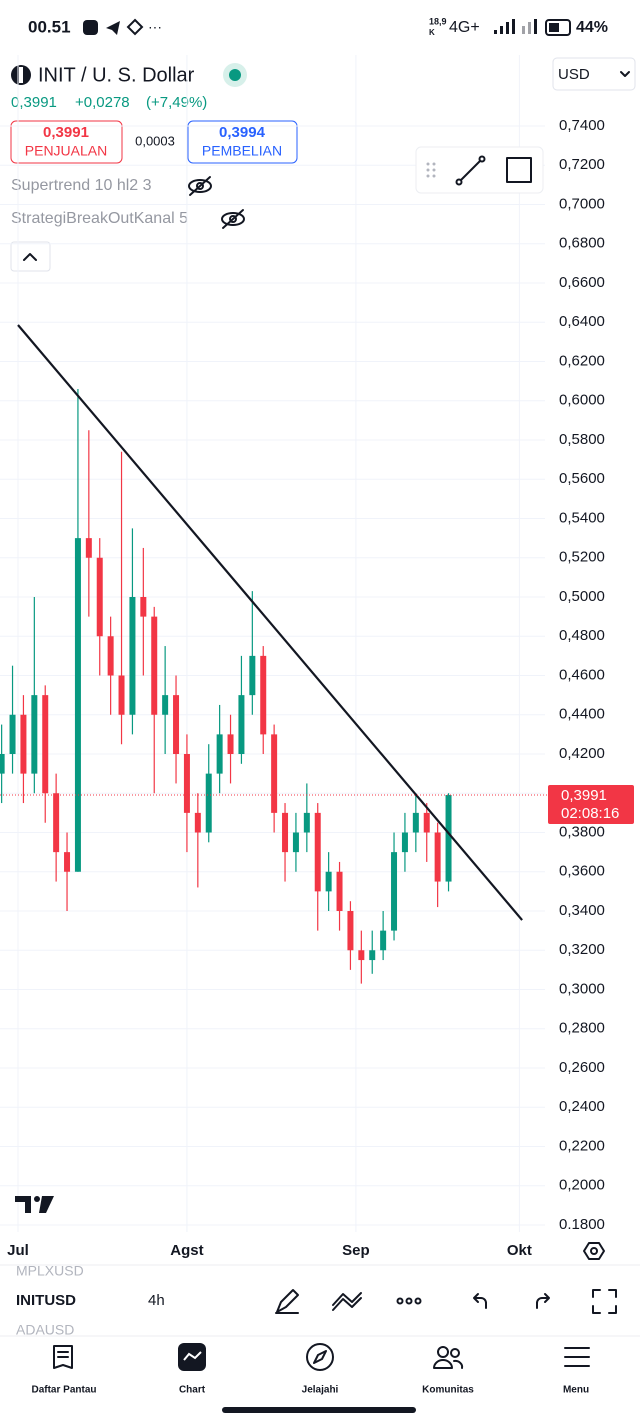 This screenshot has height=1422, width=640. I want to click on chart-icon-line, so click(192, 1356).